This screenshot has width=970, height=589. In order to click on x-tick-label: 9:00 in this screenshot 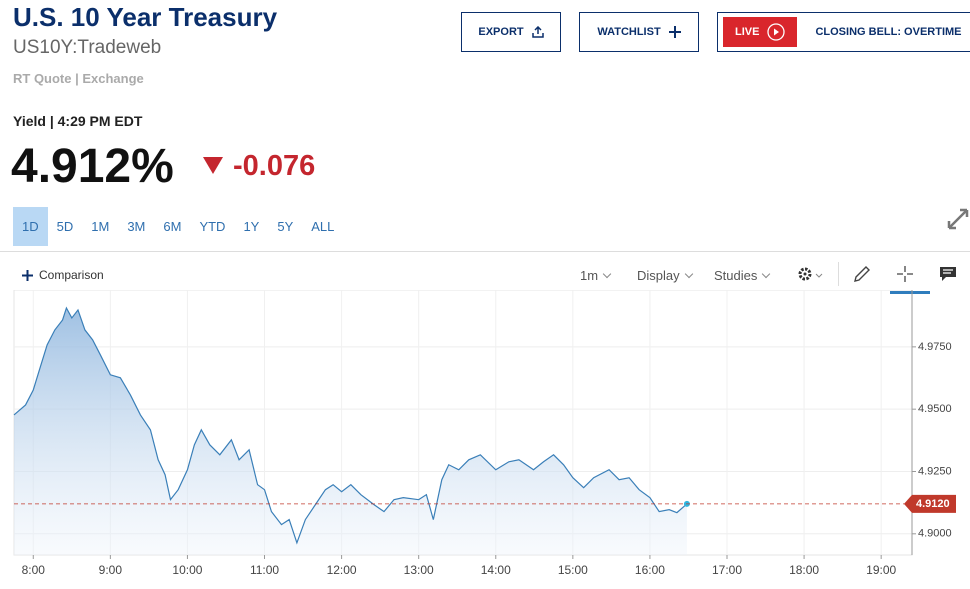, I will do `click(111, 570)`.